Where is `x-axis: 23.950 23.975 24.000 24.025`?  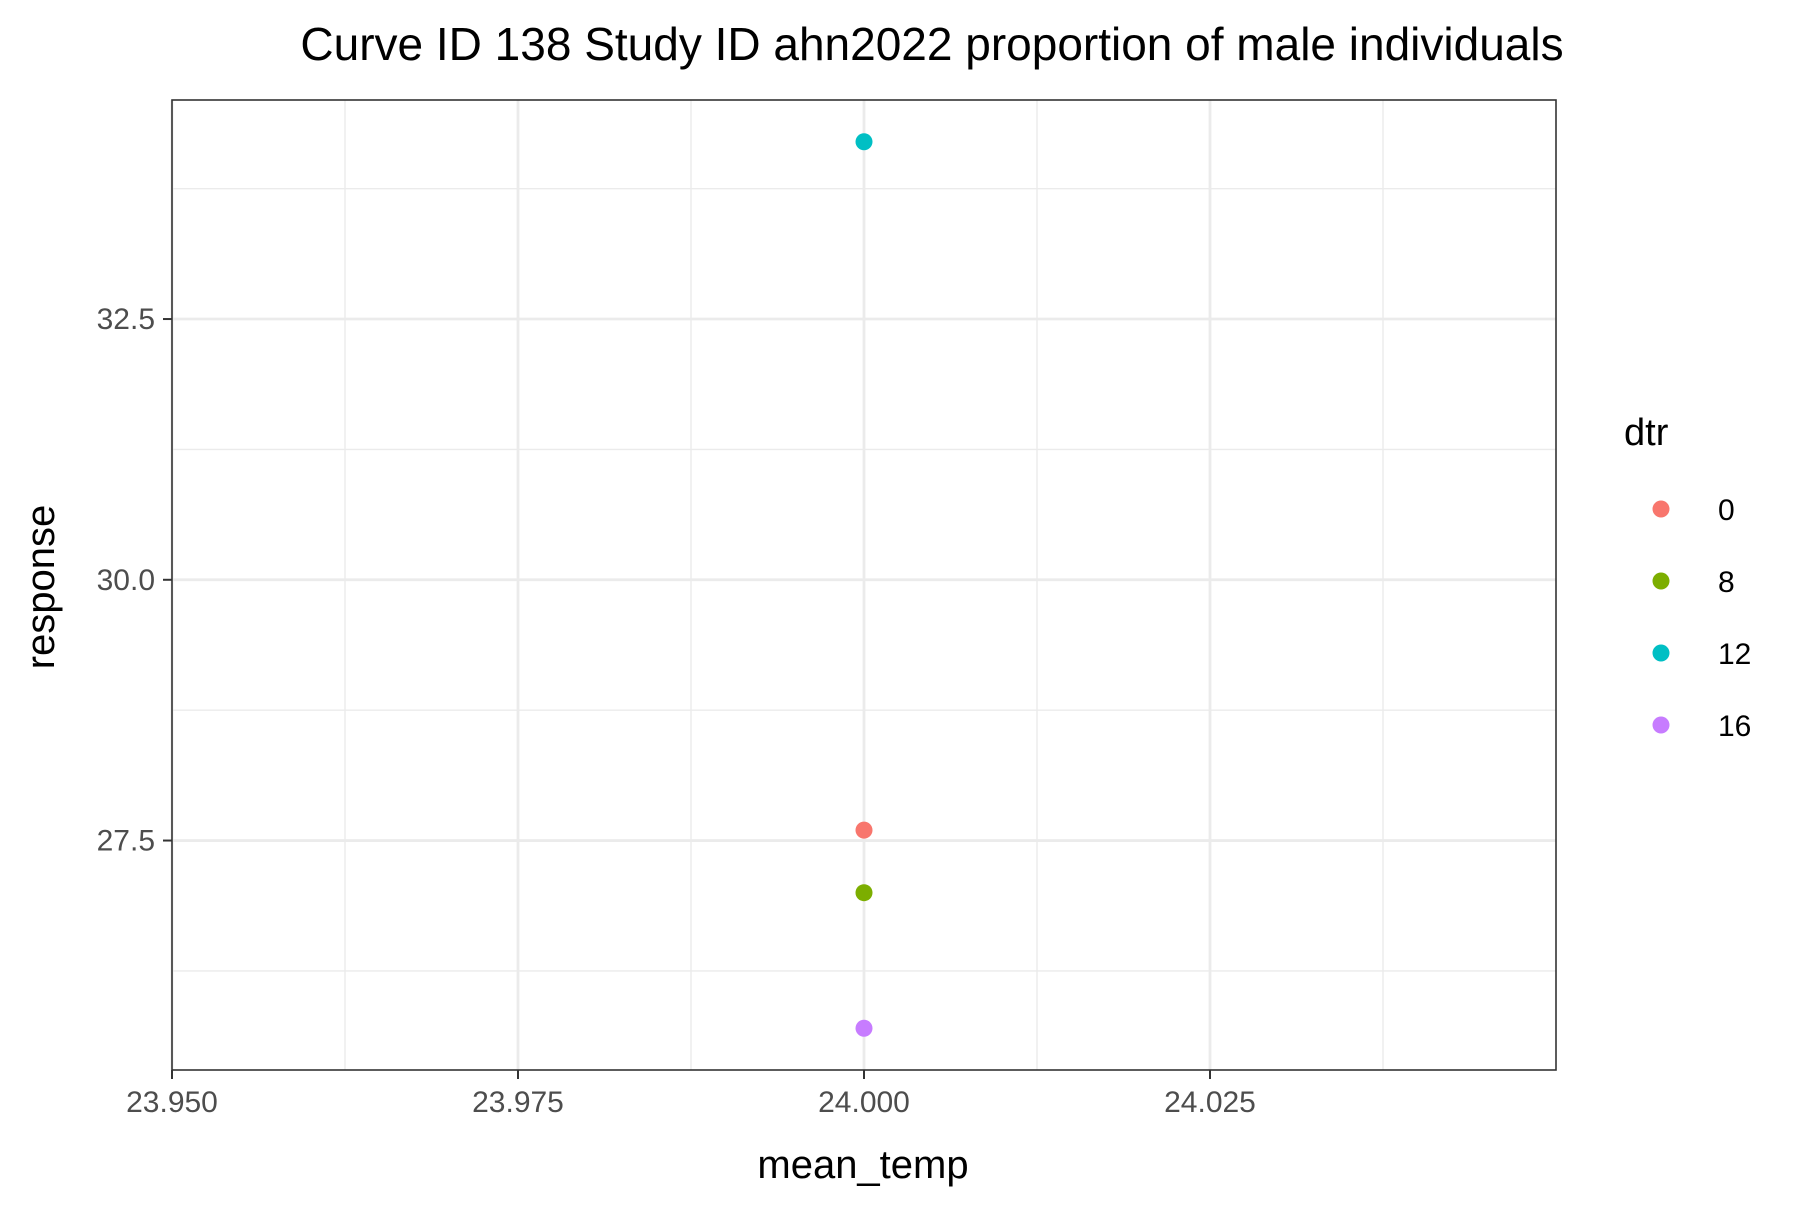 x-axis: 23.950 23.975 24.000 24.025 is located at coordinates (691, 1094).